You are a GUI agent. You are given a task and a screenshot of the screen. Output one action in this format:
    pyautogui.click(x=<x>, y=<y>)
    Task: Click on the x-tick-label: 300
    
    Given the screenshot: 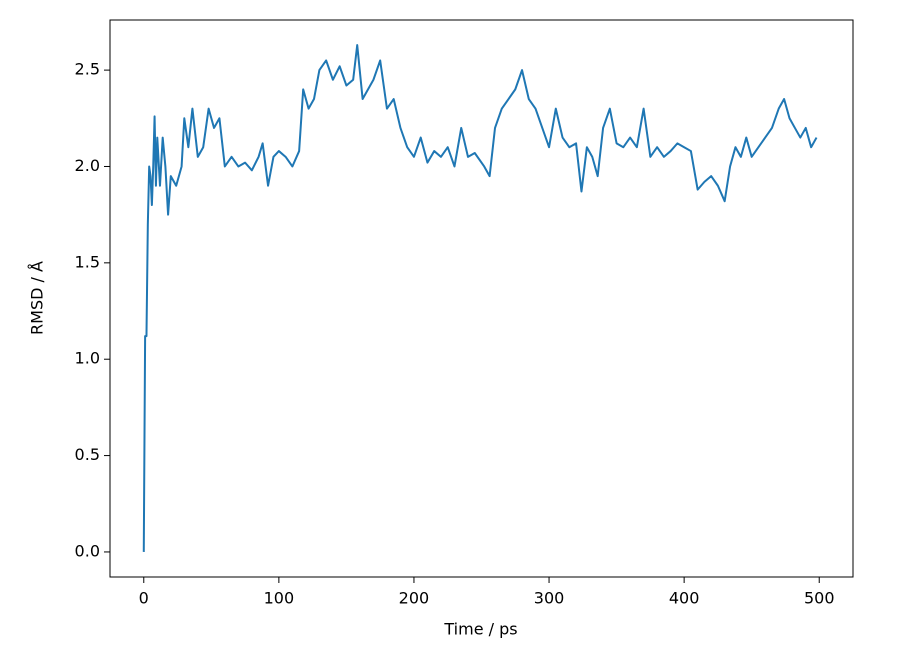 What is the action you would take?
    pyautogui.click(x=549, y=598)
    